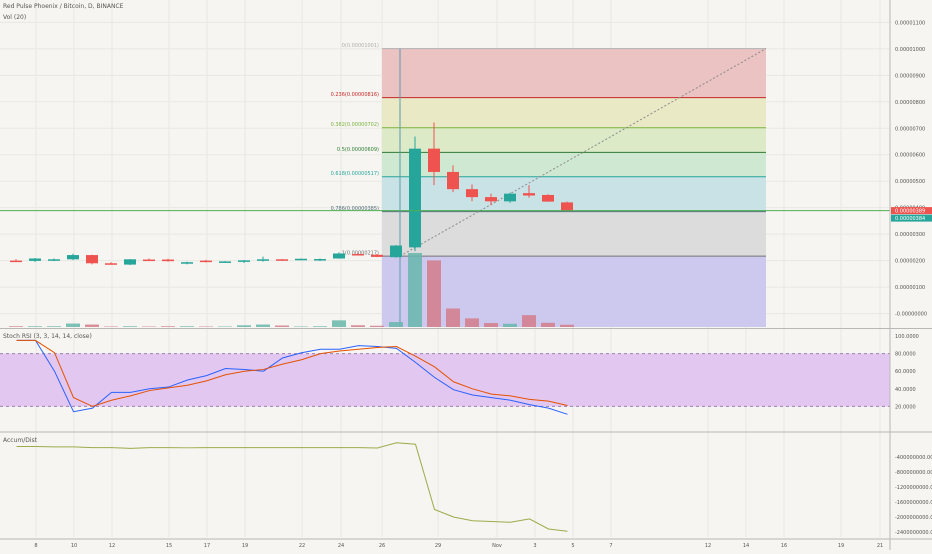 Image resolution: width=932 pixels, height=554 pixels. Describe the element at coordinates (905, 355) in the screenshot. I see `stoch-axis-tick: 80.0000` at that location.